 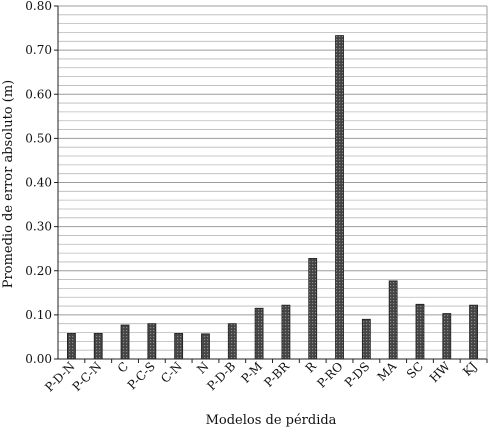 What do you see at coordinates (415, 370) in the screenshot?
I see `x-tick-label: SC` at bounding box center [415, 370].